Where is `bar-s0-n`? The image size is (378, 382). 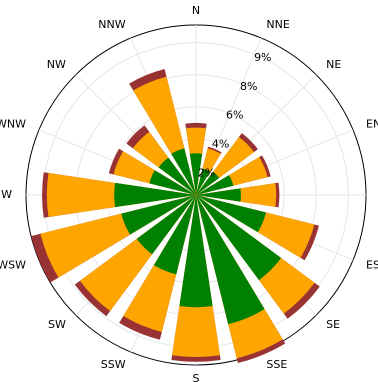
bar-s0-n is located at coordinates (196, 174).